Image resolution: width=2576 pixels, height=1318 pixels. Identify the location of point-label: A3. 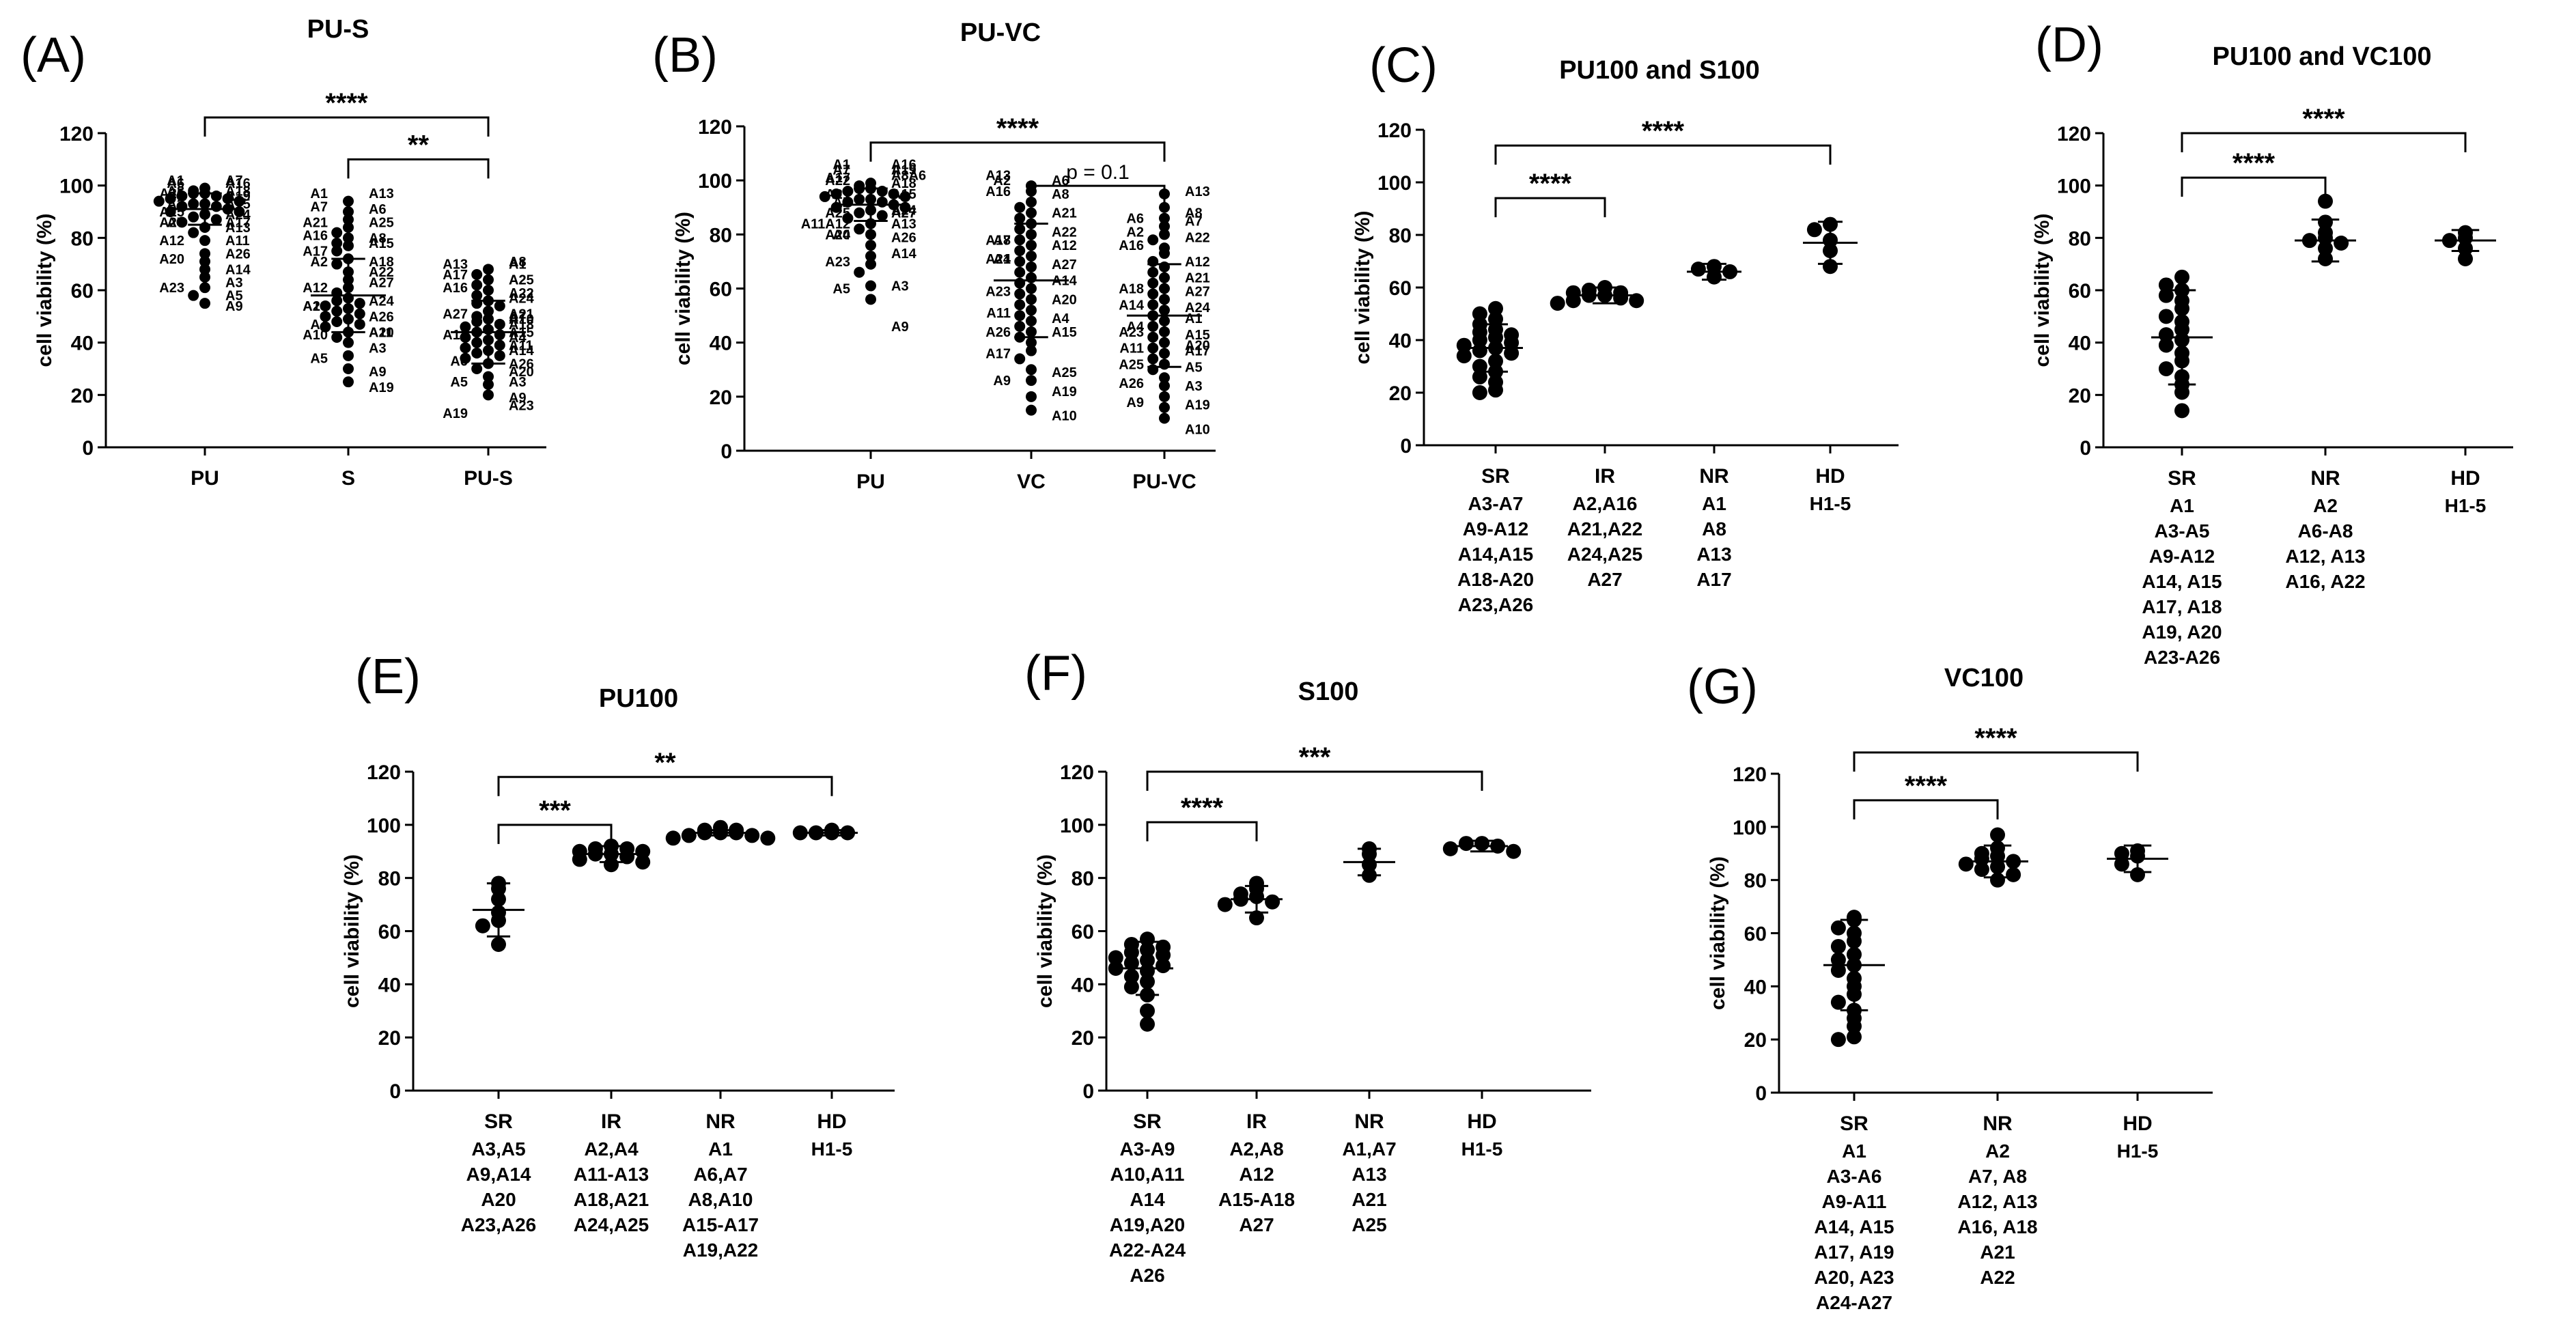
(234, 283).